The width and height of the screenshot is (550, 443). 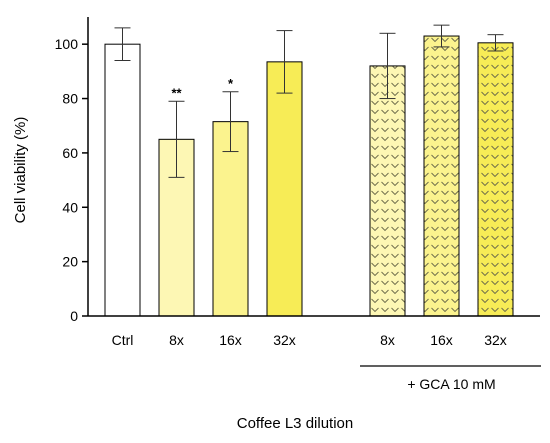 What do you see at coordinates (284, 189) in the screenshot?
I see `bar-32x` at bounding box center [284, 189].